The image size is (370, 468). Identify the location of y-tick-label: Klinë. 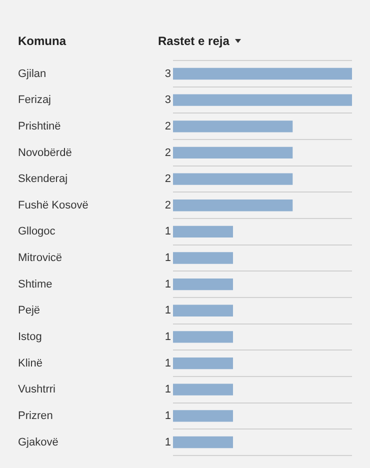
(30, 363).